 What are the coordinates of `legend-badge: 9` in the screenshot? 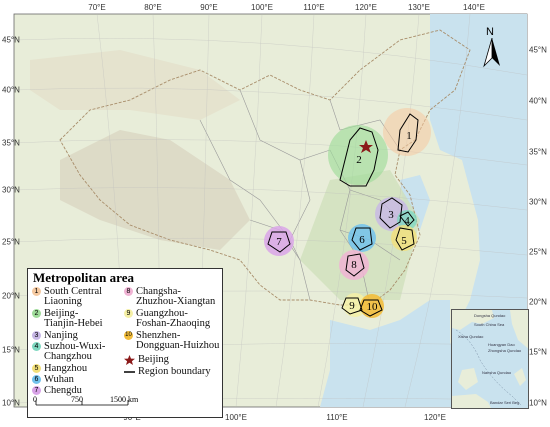 It's located at (128, 313).